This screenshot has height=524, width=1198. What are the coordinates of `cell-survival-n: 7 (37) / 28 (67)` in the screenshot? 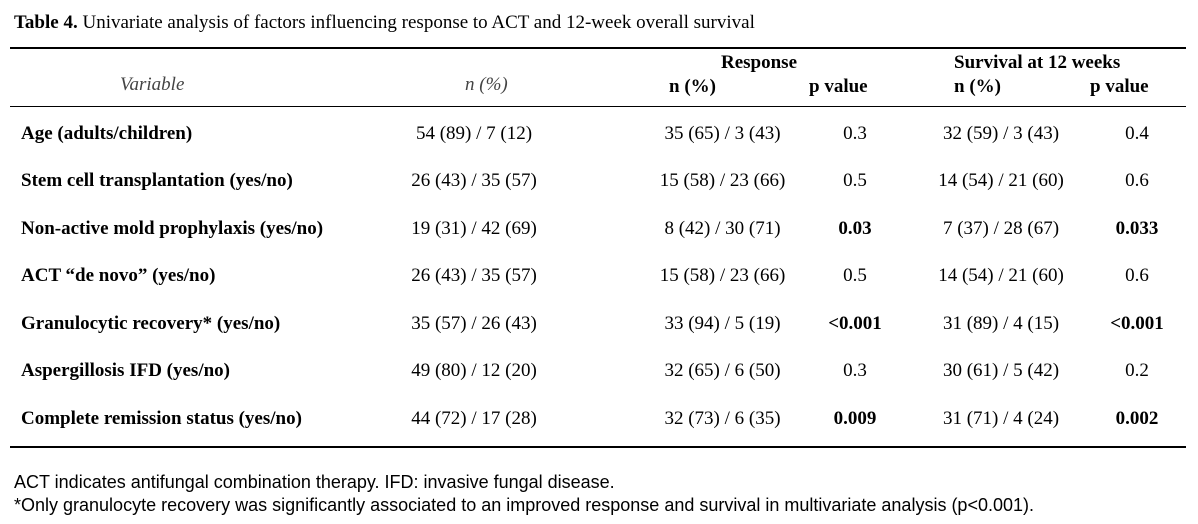 It's located at (1001, 228).